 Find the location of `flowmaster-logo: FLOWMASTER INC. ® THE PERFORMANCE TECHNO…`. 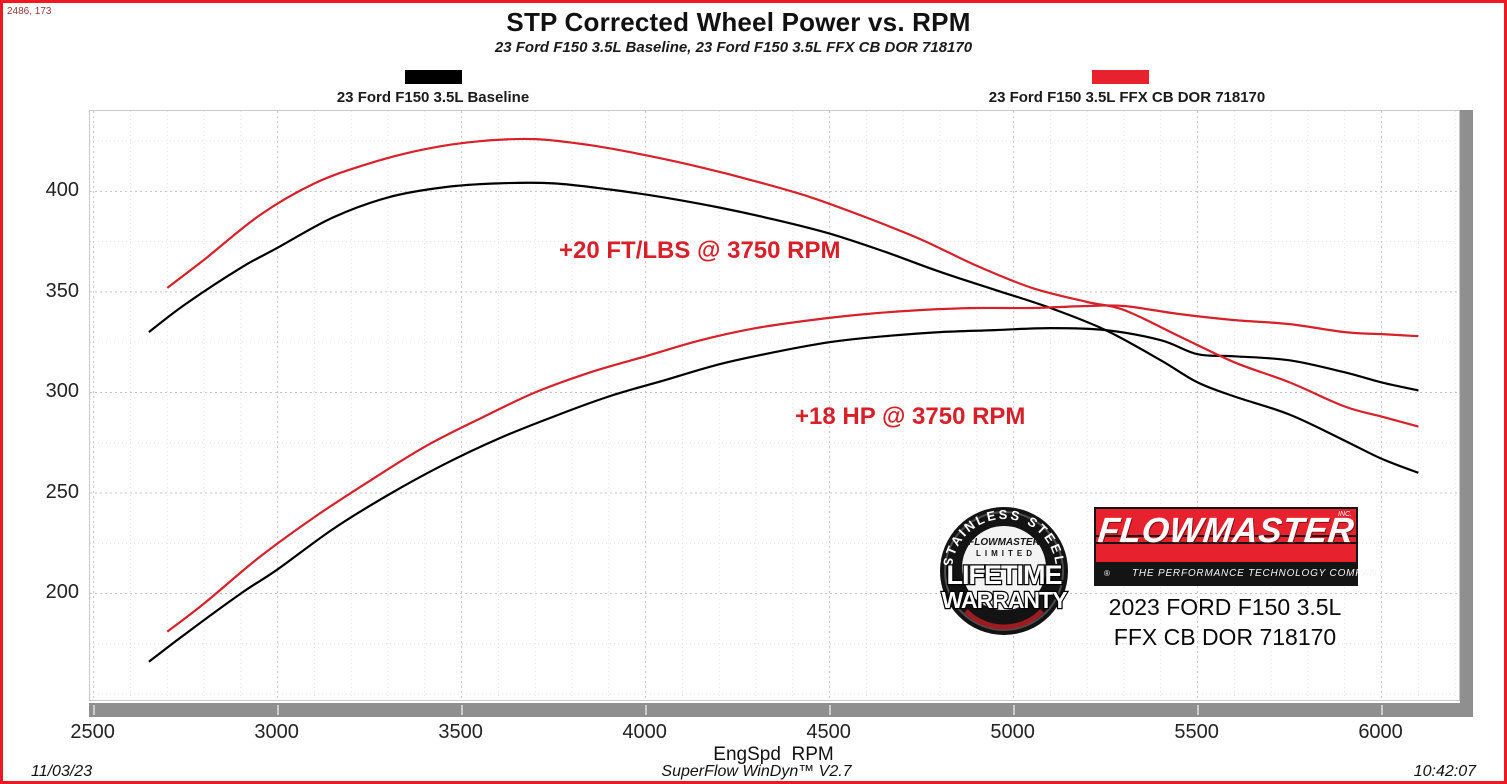

flowmaster-logo: FLOWMASTER INC. ® THE PERFORMANCE TECHNO… is located at coordinates (1239, 546).